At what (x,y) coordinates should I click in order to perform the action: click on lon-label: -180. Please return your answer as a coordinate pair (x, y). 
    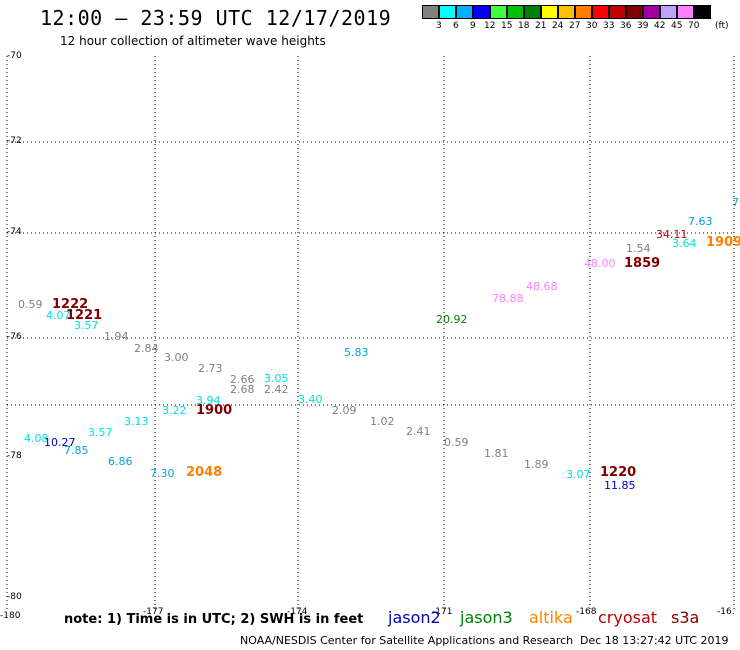
    Looking at the image, I should click on (10, 616).